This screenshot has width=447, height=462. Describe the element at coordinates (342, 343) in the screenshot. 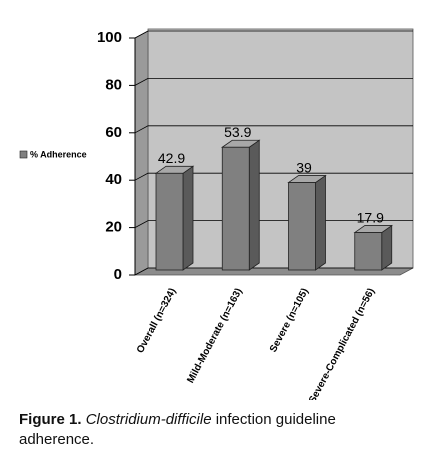

I see `x-tick-label: Severe-Complicated (n=56)` at that location.